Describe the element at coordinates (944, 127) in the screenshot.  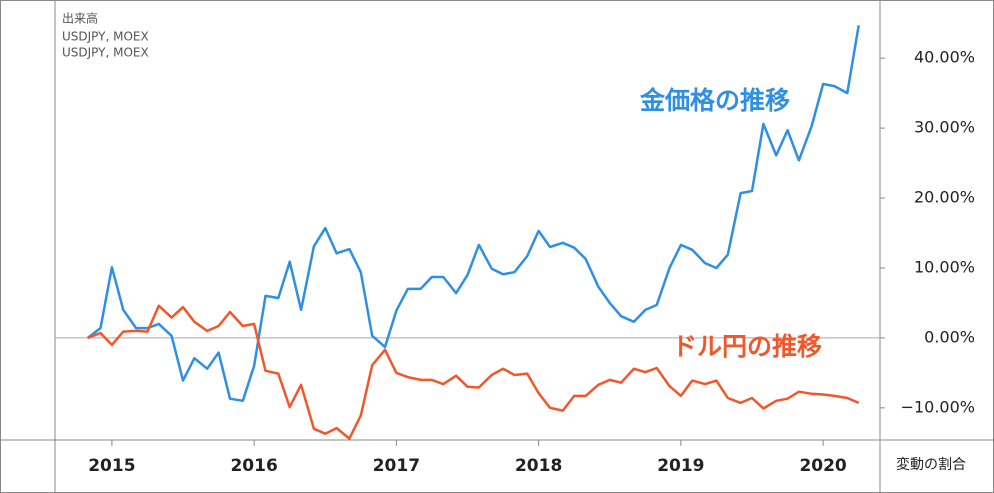
I see `y-tick-label: 30.00%` at that location.